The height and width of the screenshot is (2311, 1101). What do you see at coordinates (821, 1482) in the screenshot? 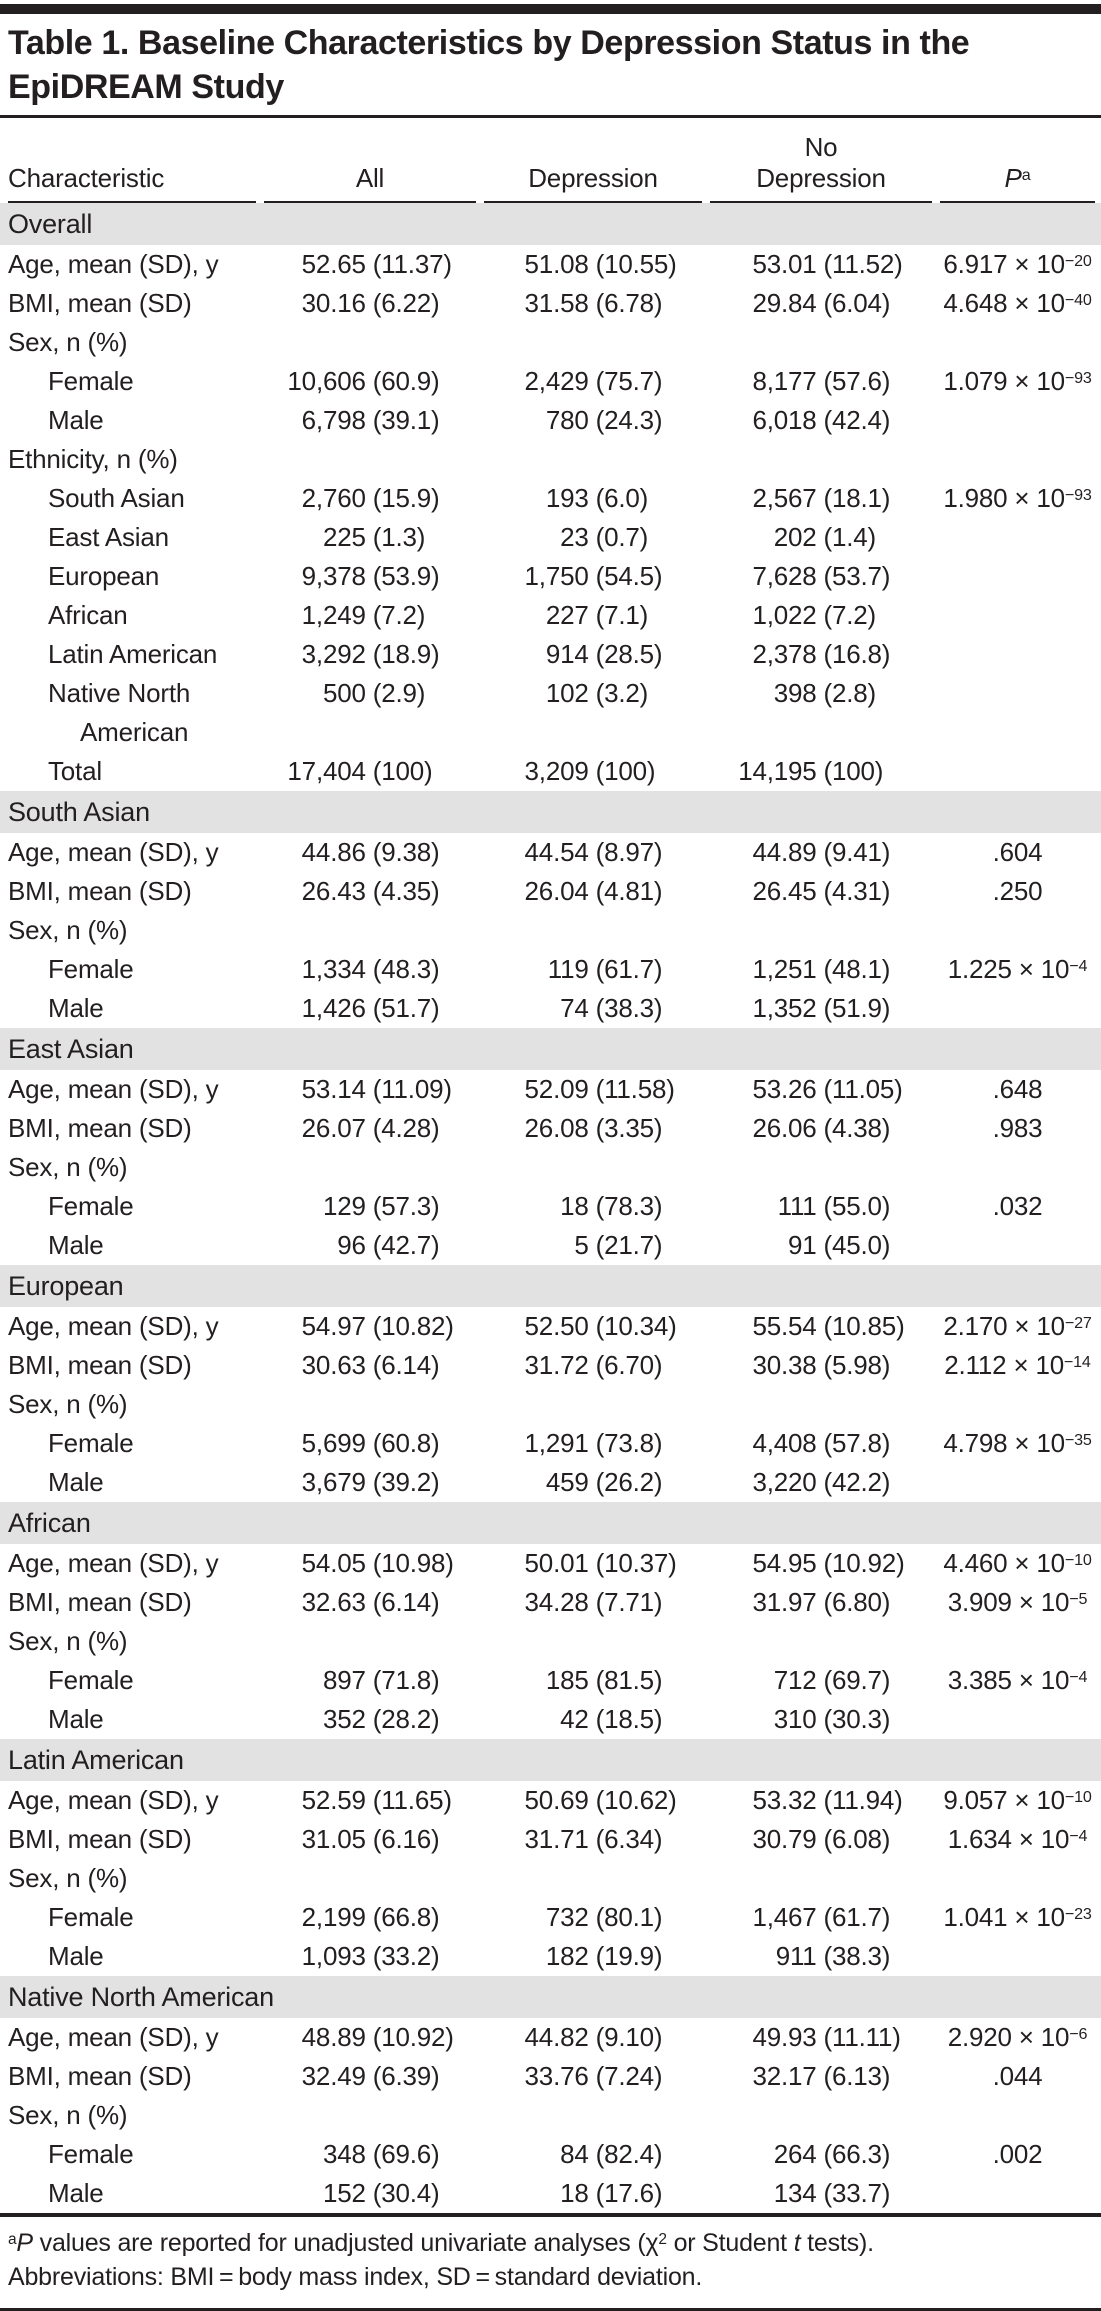
I see `cell-no-depression: 3,220 (42.2)` at bounding box center [821, 1482].